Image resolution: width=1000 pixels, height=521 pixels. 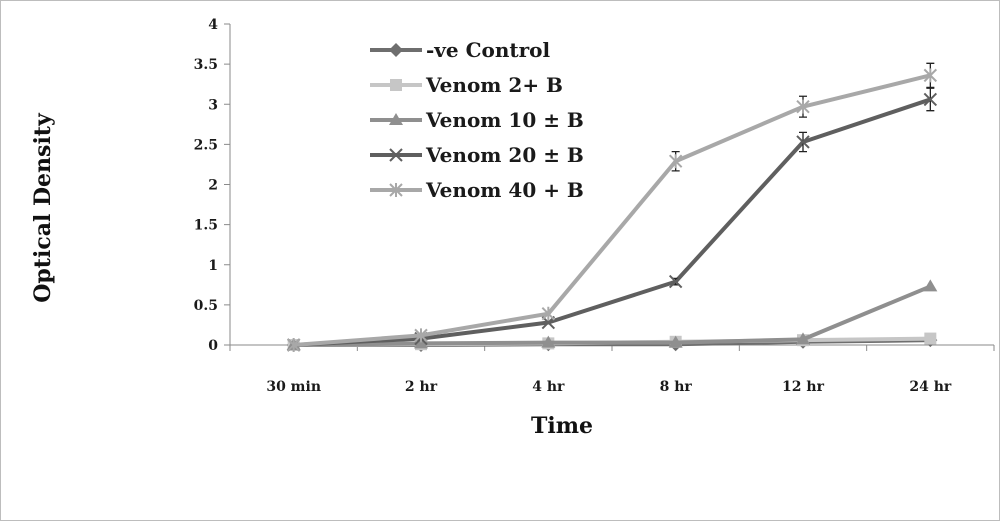 I want to click on legend-label: Venom 20 ± B, so click(x=504, y=155).